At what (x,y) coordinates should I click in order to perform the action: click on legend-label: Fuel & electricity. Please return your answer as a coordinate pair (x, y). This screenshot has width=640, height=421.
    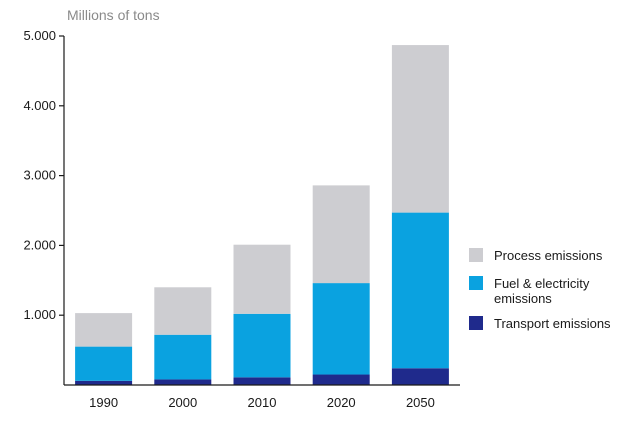
    Looking at the image, I should click on (542, 283).